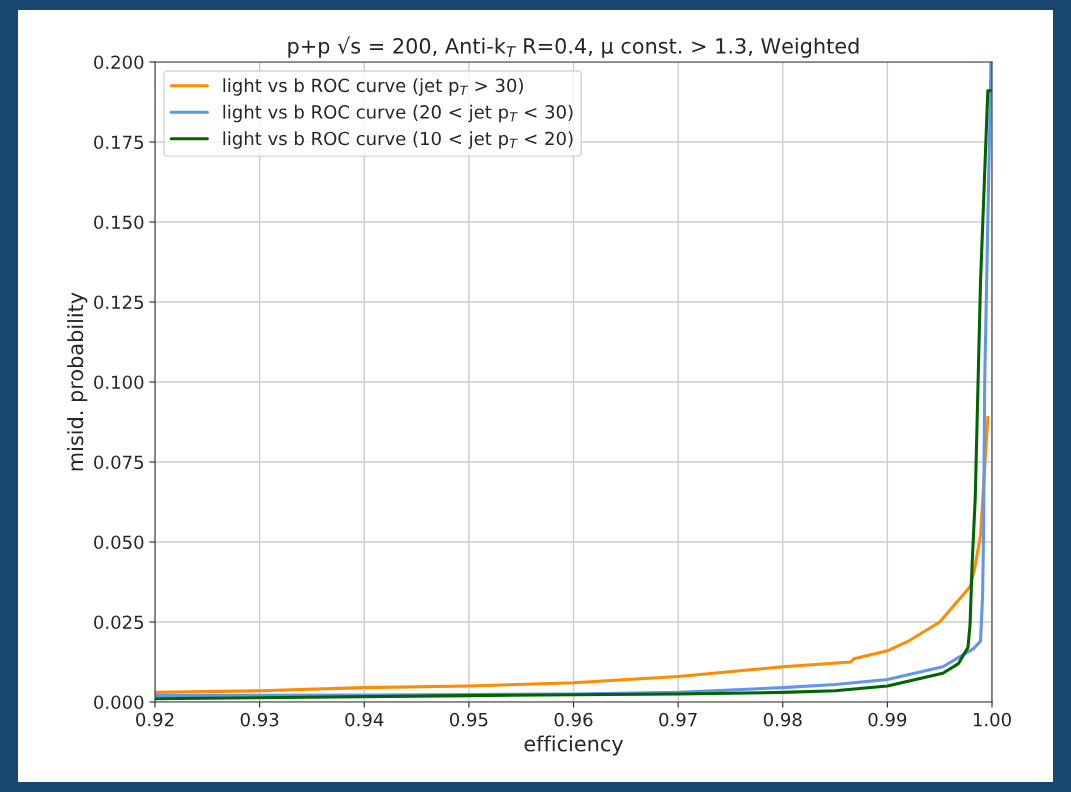 The width and height of the screenshot is (1071, 792). I want to click on x-tick-label: 0.98, so click(782, 719).